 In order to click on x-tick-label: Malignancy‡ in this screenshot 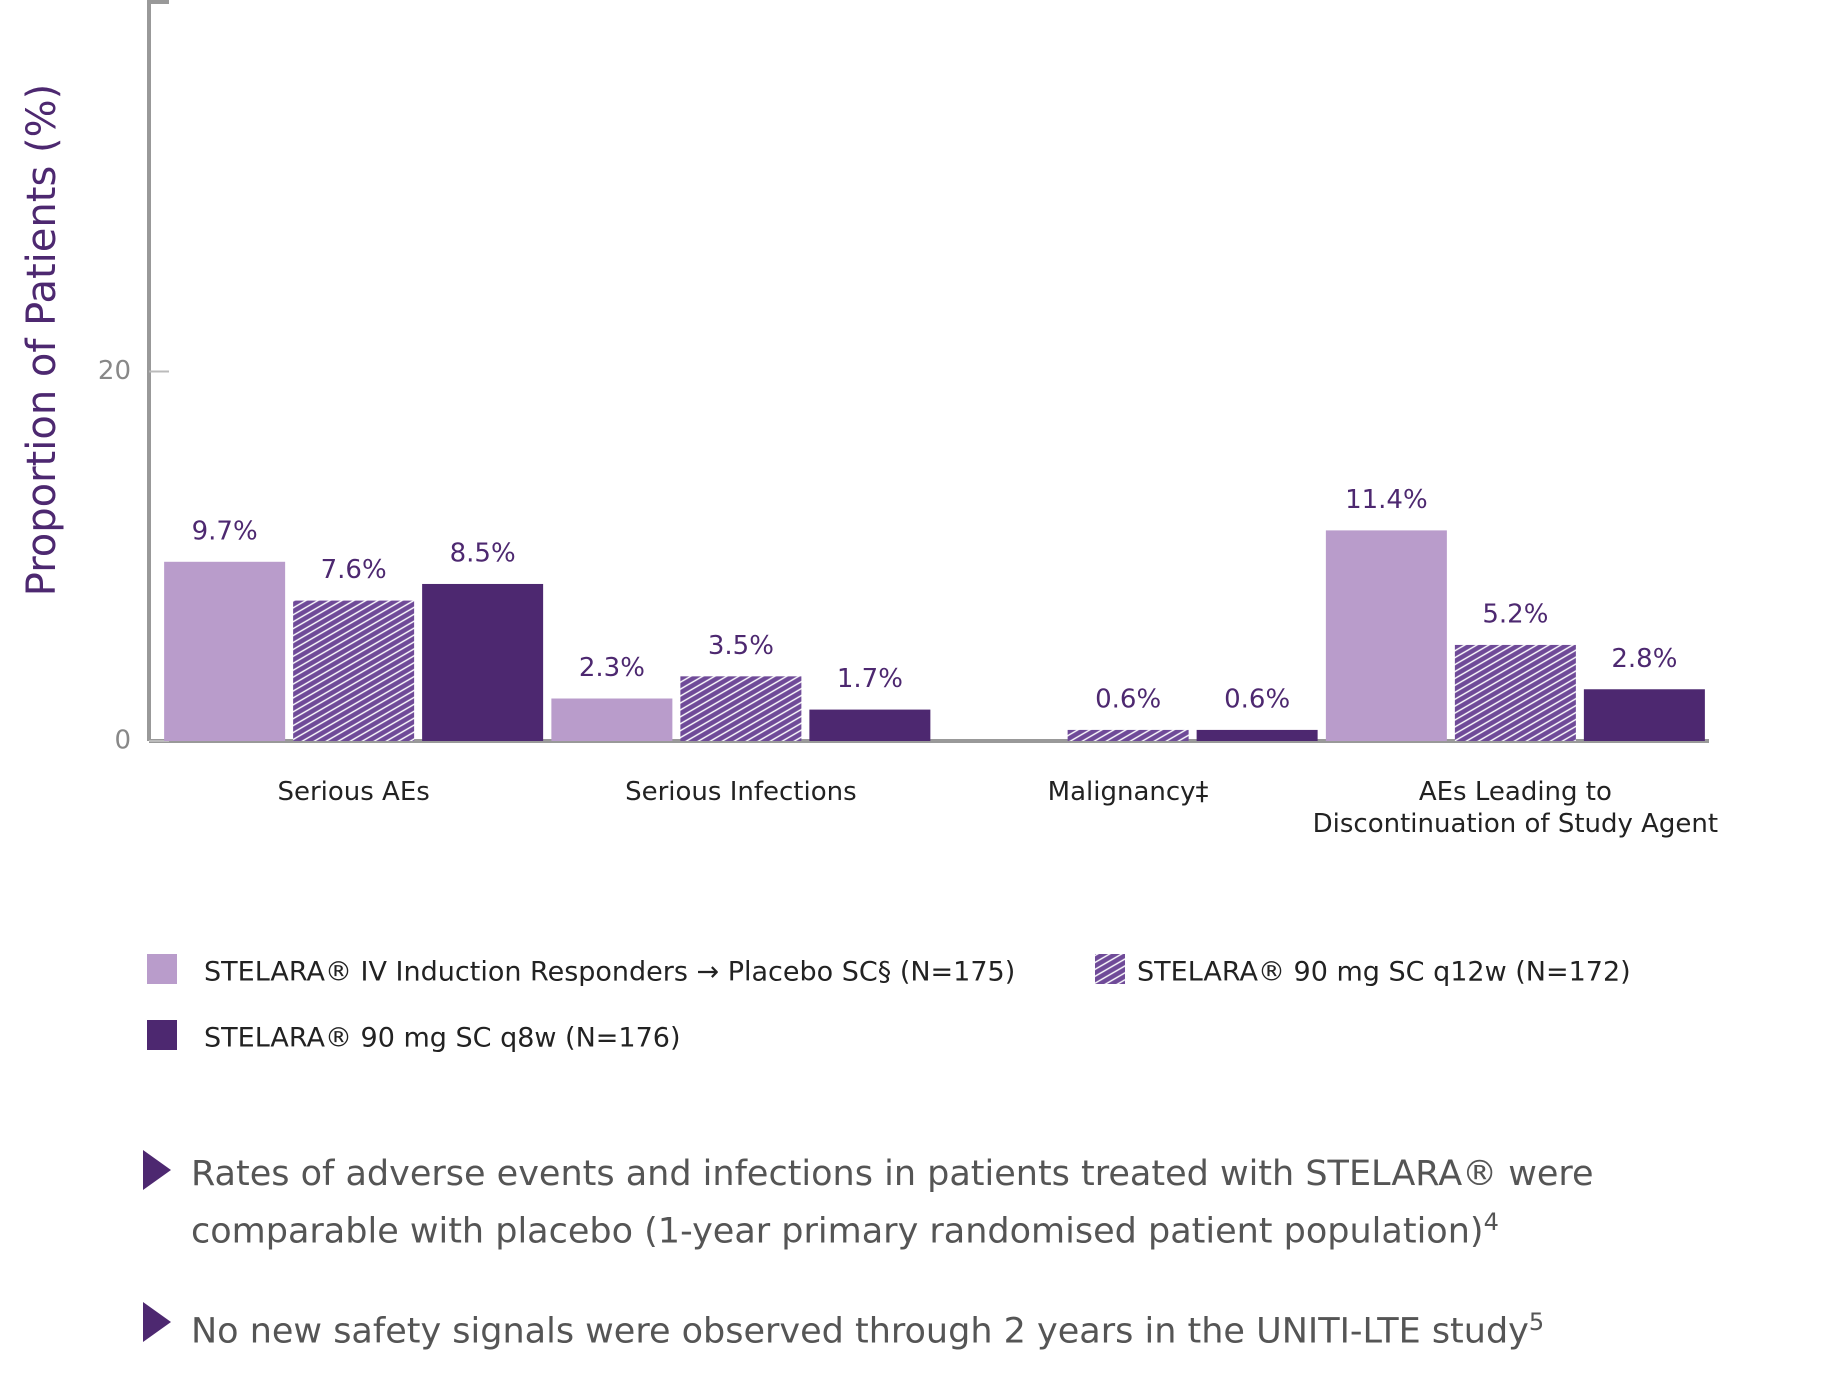, I will do `click(1128, 792)`.